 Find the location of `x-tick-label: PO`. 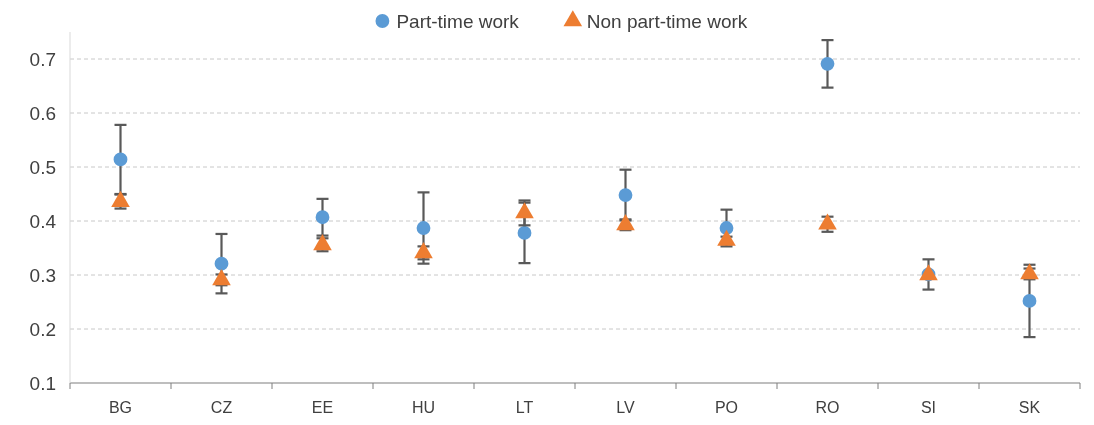

x-tick-label: PO is located at coordinates (726, 407).